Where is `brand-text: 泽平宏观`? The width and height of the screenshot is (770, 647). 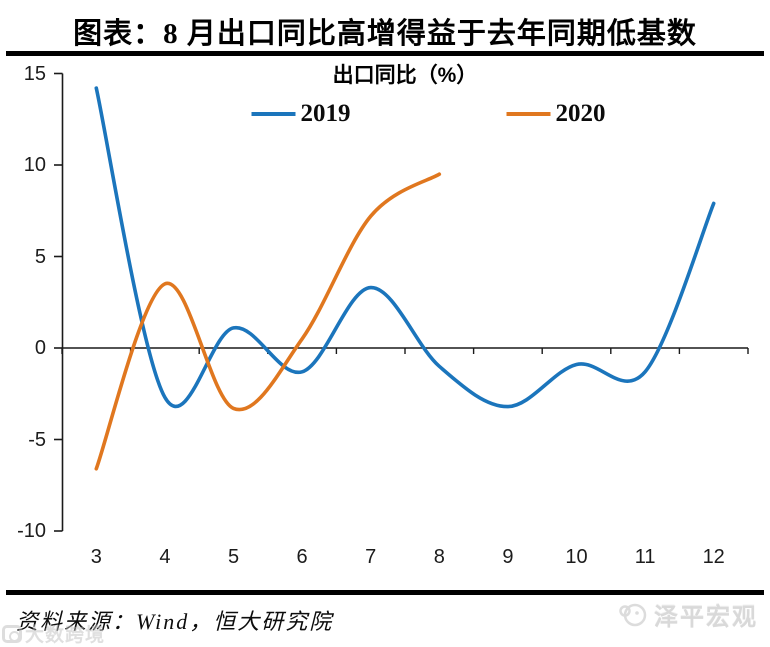 brand-text: 泽平宏观 is located at coordinates (706, 617).